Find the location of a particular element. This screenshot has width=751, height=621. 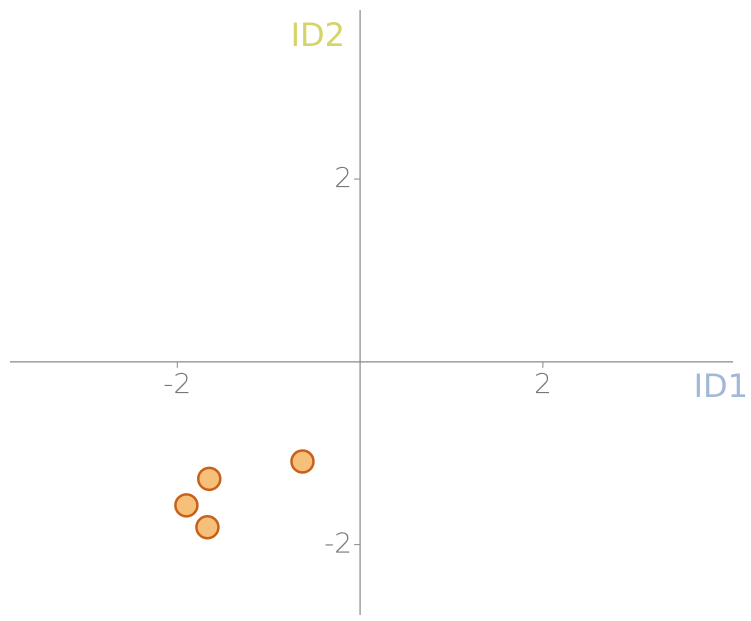

x-tick-label: 2 is located at coordinates (543, 383).